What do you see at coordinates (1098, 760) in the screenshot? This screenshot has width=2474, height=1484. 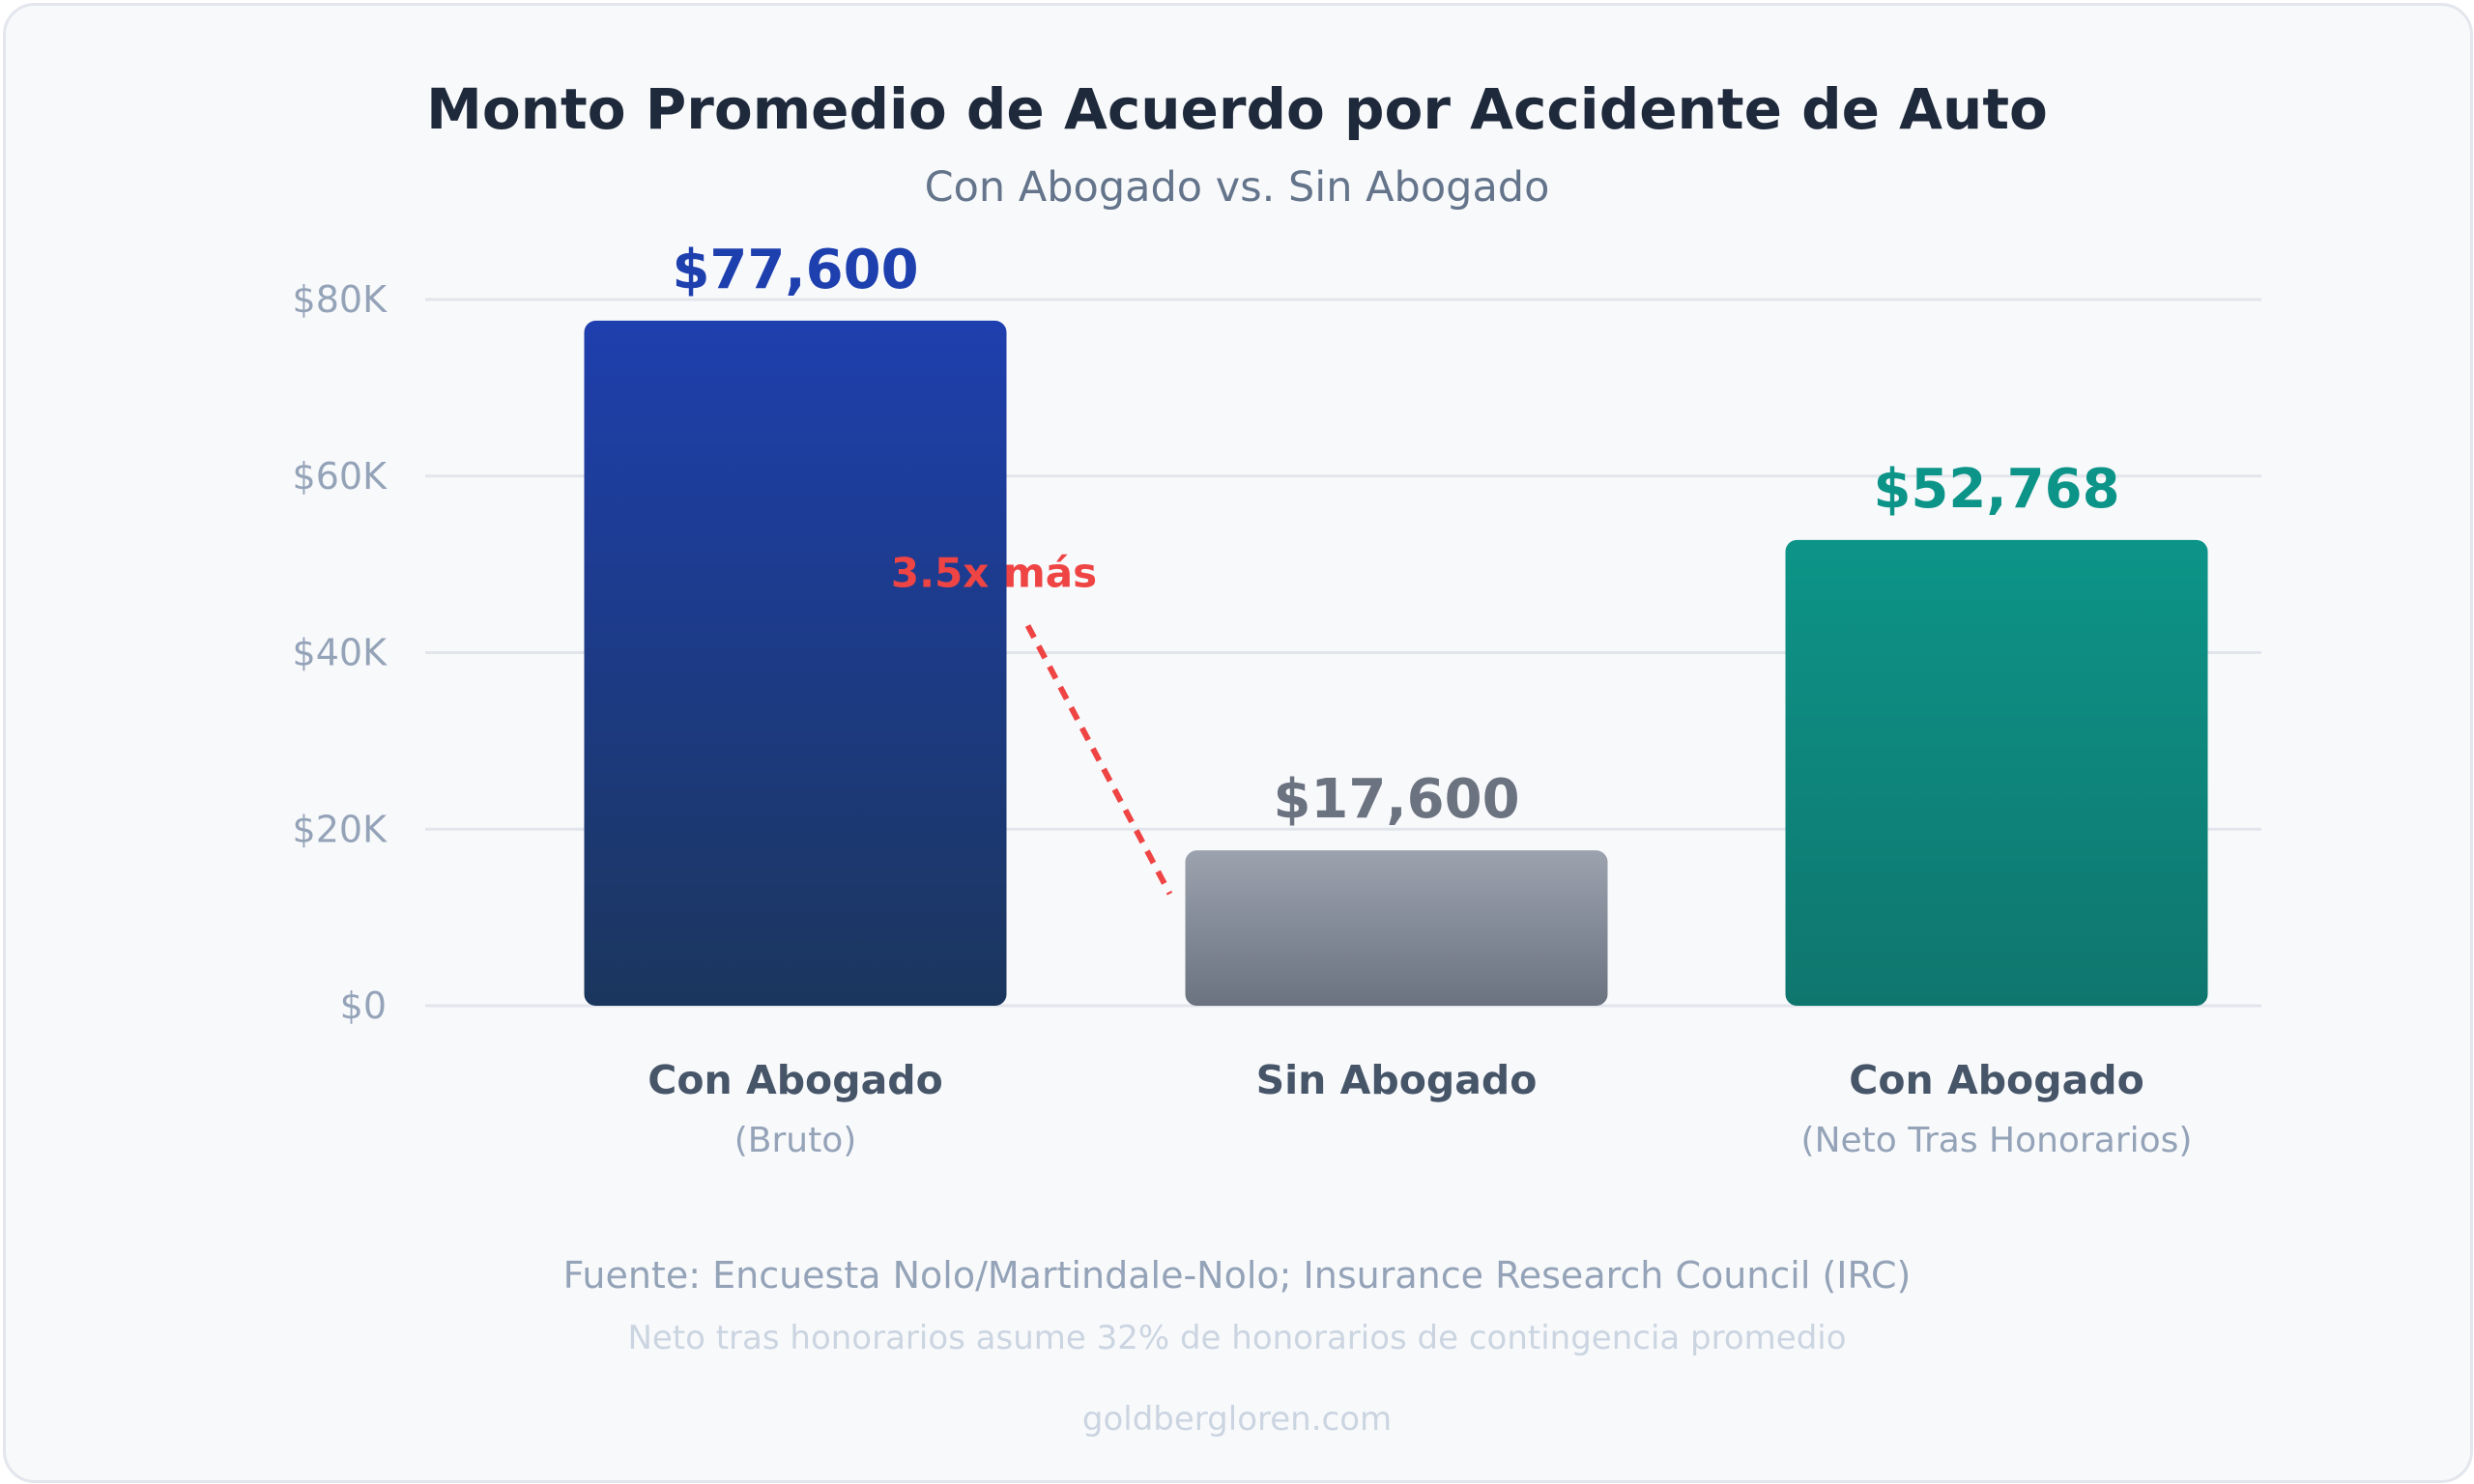 I see `annotation-arrow-line` at bounding box center [1098, 760].